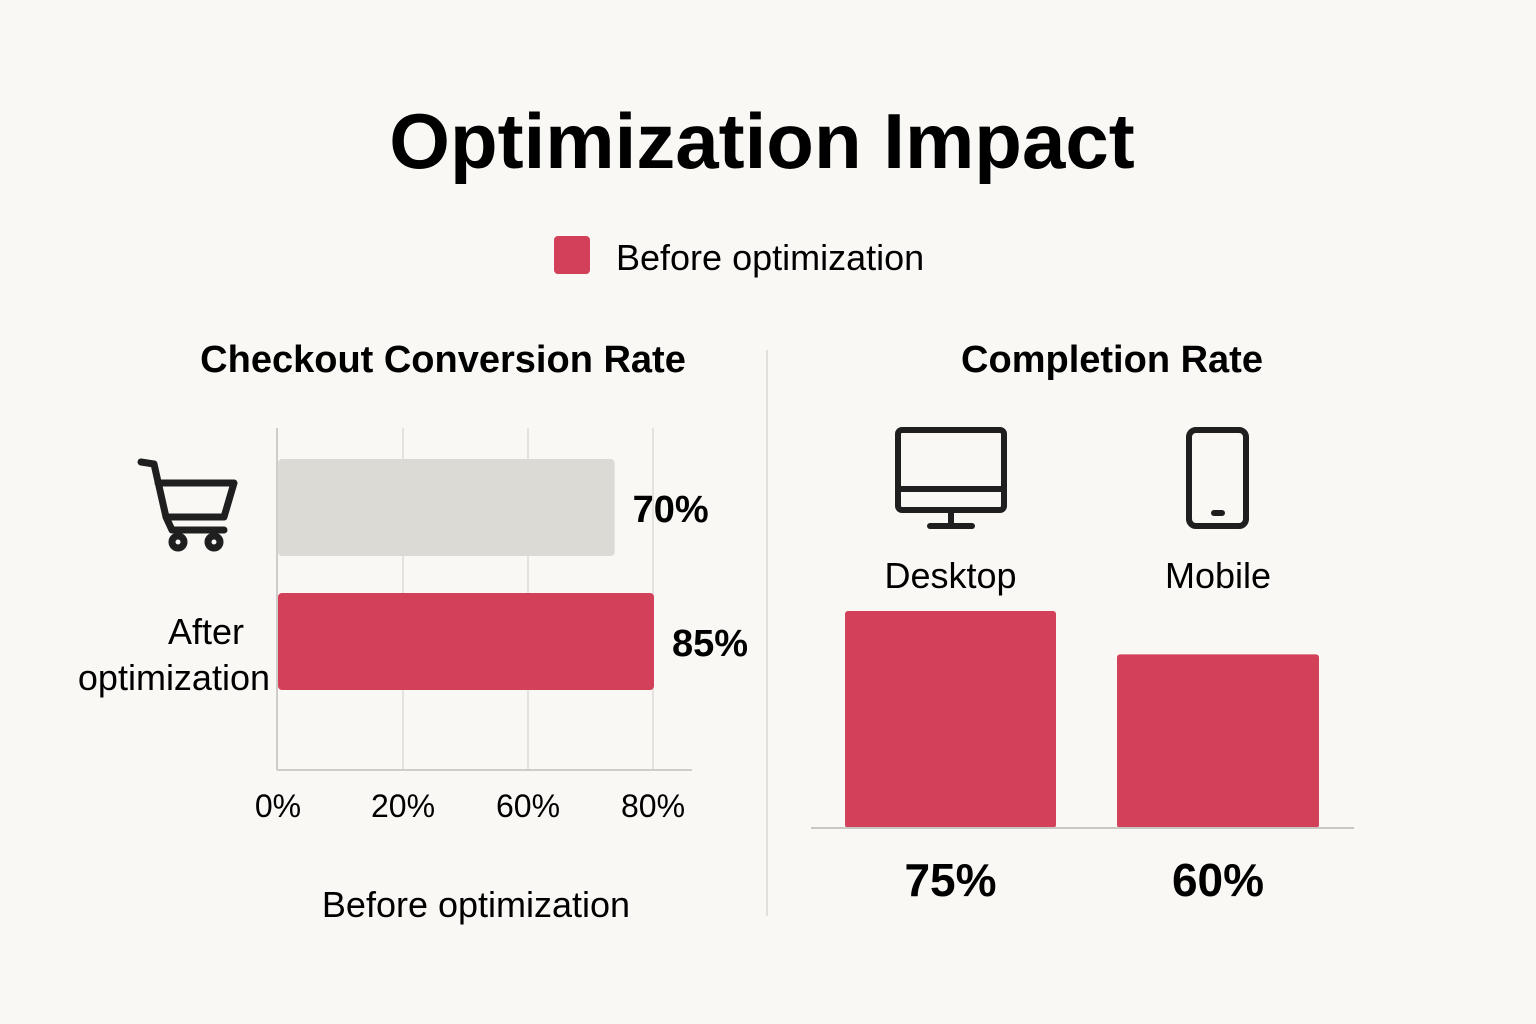  I want to click on category-label-after-line2: optimization, so click(174, 677).